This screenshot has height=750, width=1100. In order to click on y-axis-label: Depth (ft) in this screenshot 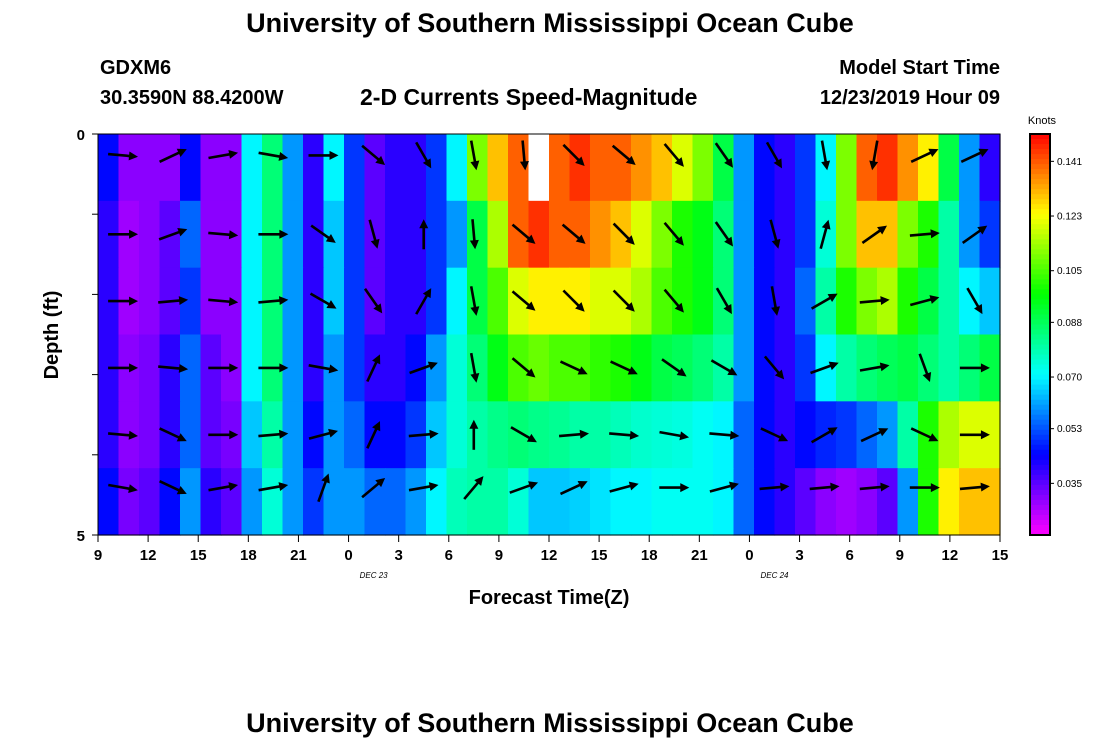, I will do `click(52, 335)`.